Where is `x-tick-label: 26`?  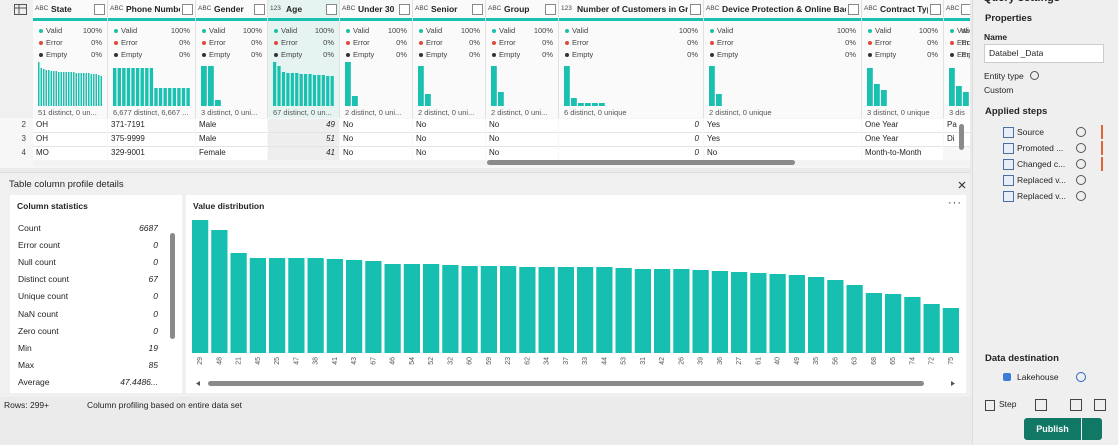
x-tick-label: 26 is located at coordinates (681, 361).